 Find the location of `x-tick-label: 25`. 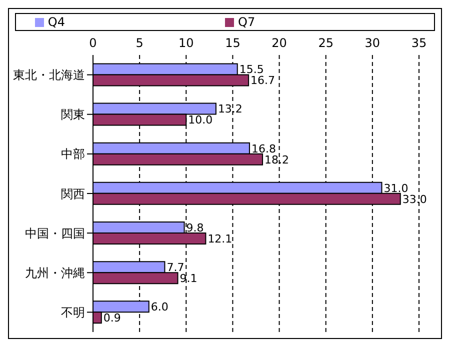

x-tick-label: 25 is located at coordinates (326, 43).